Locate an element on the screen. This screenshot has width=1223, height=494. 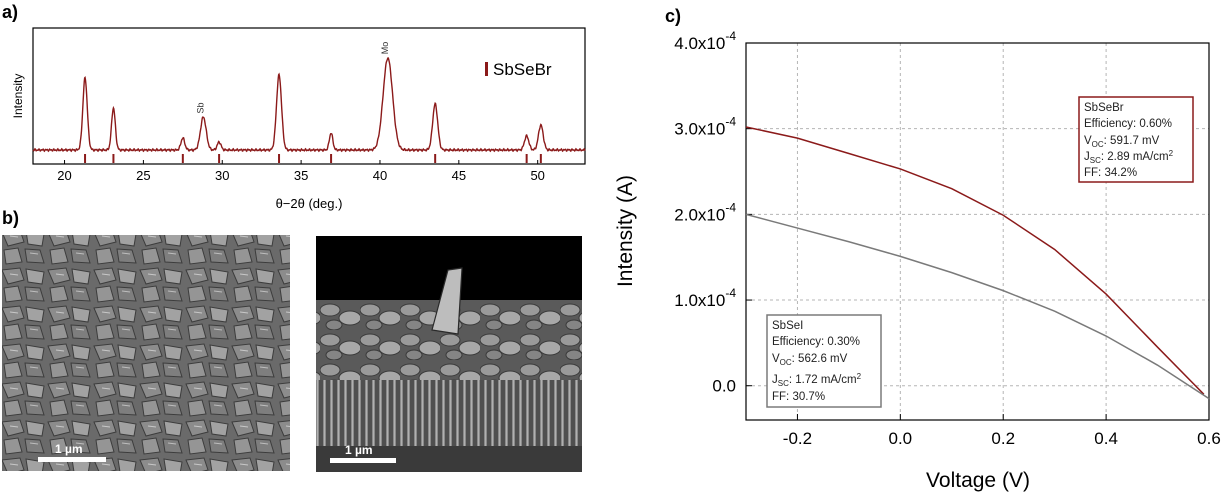
jv-x-tick-label: 0.2 is located at coordinates (1003, 438).